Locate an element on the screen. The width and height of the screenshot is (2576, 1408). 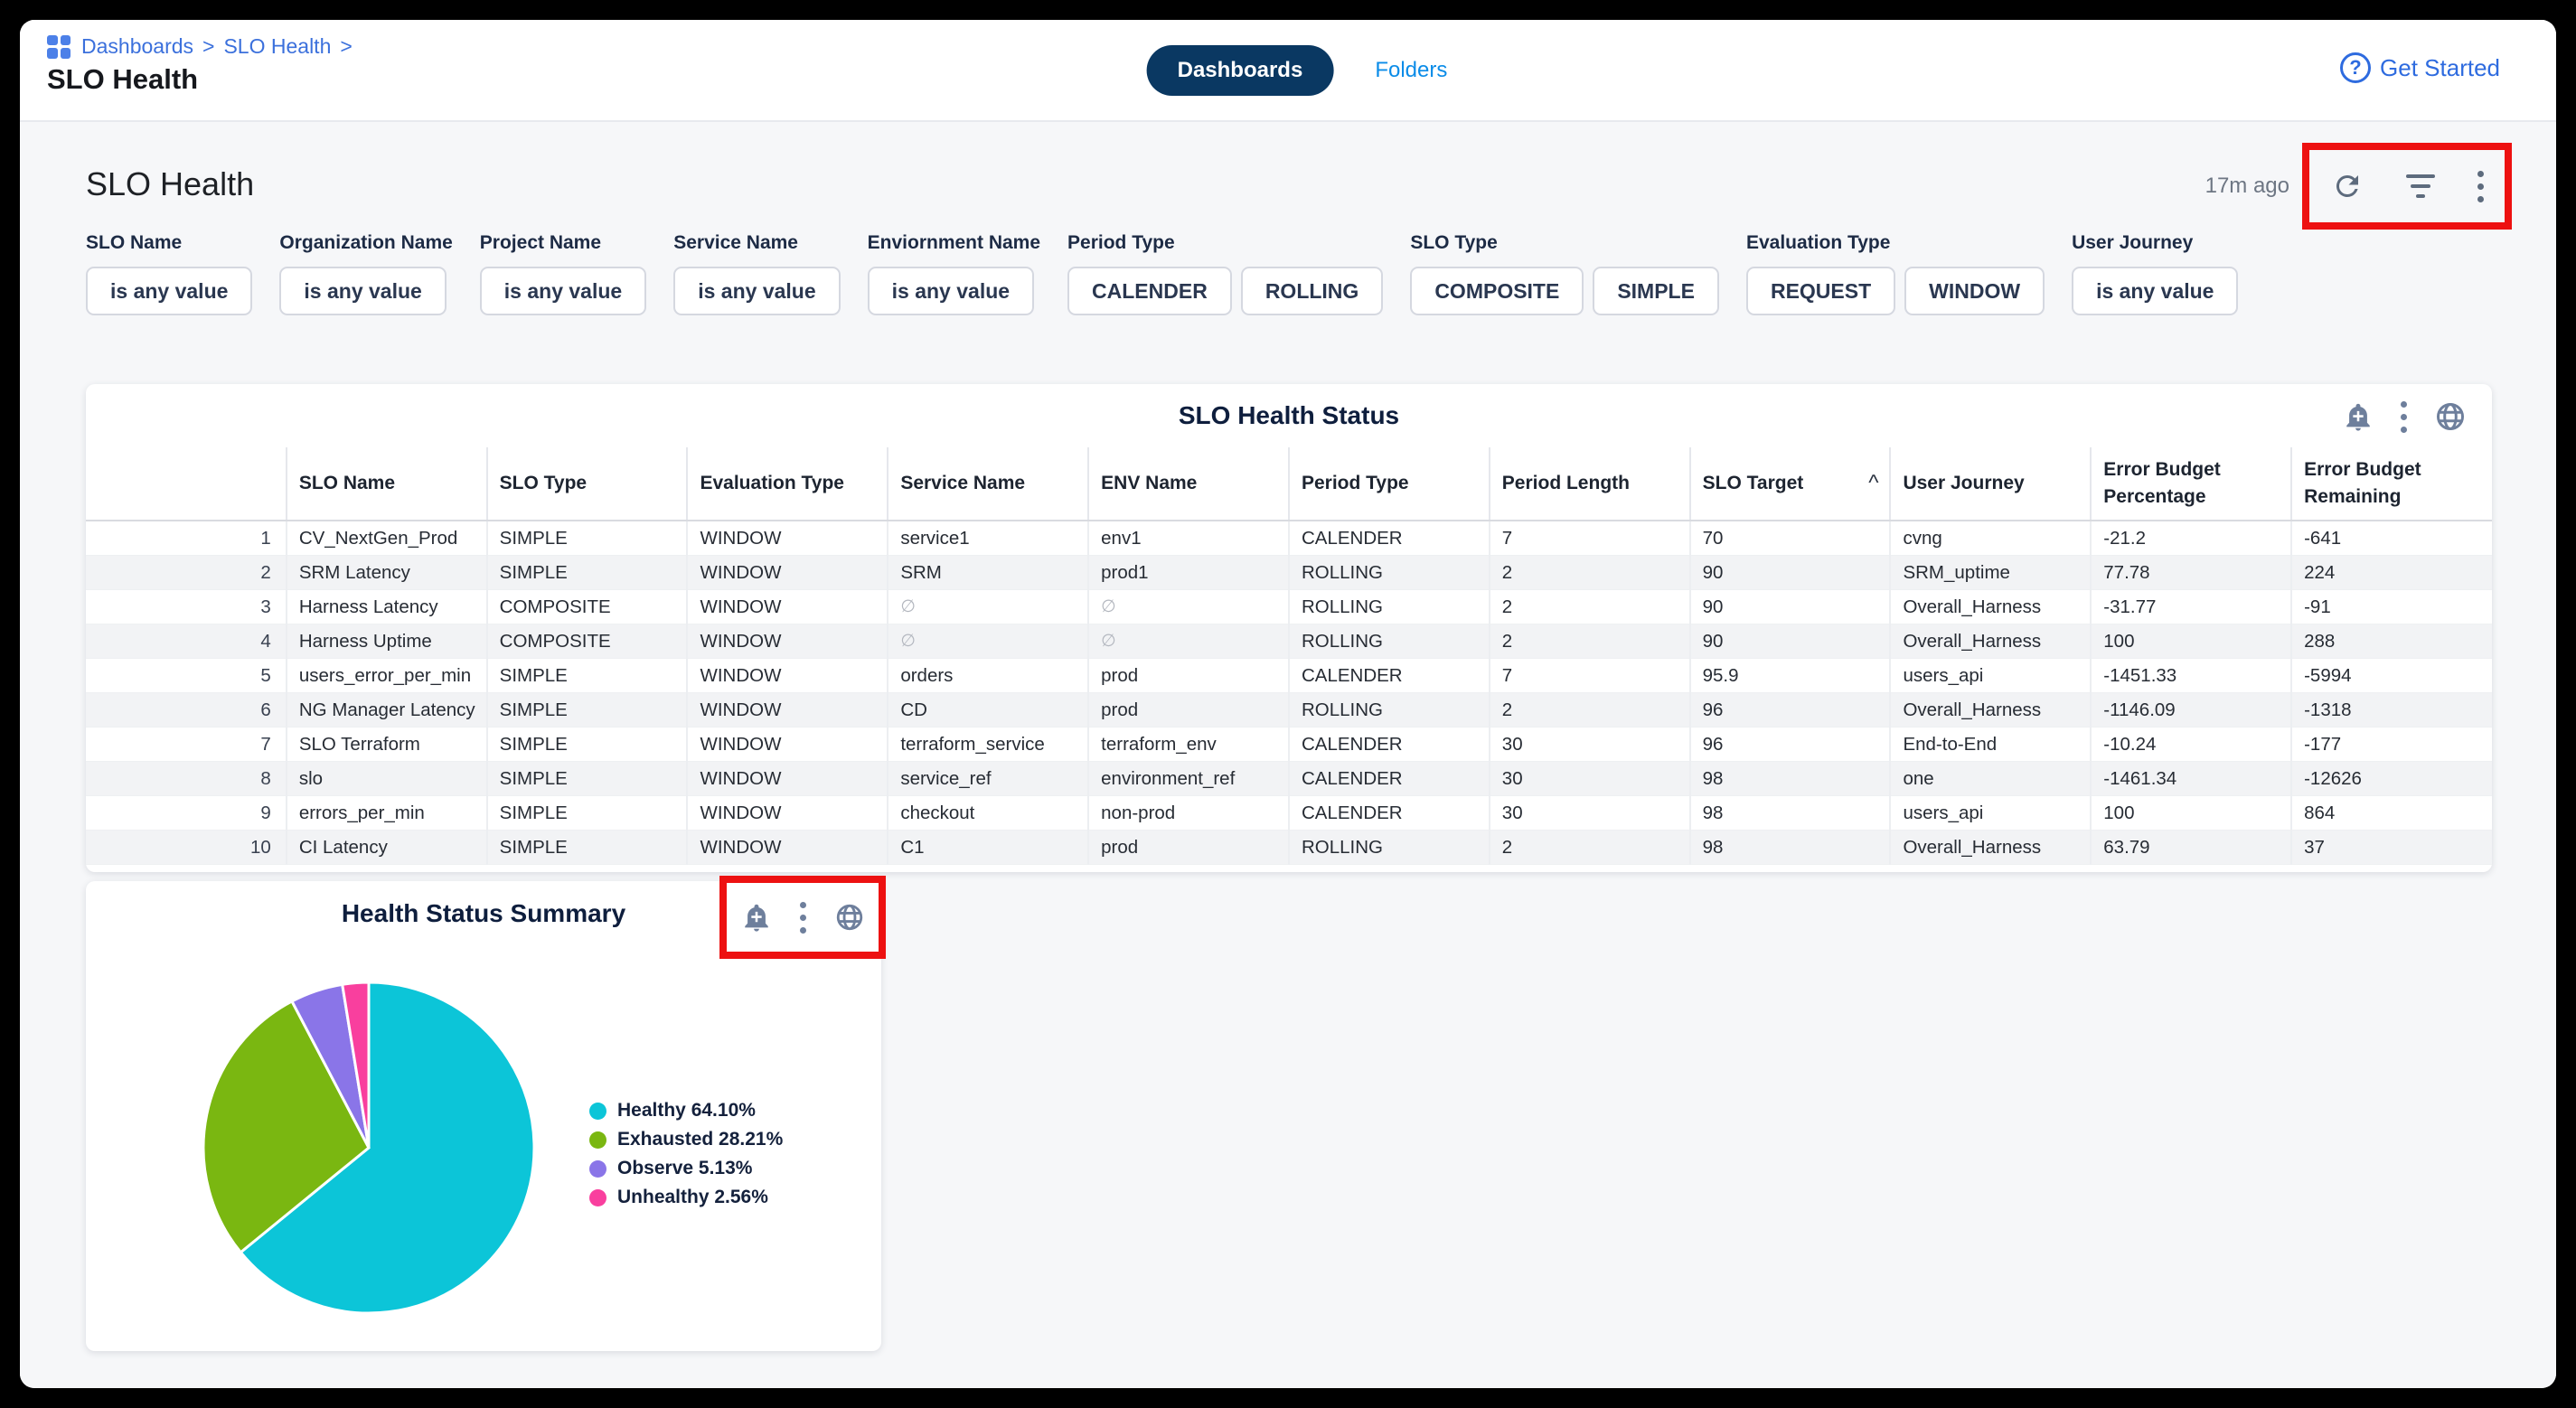
column-header: Evaluation Type is located at coordinates (787, 484).